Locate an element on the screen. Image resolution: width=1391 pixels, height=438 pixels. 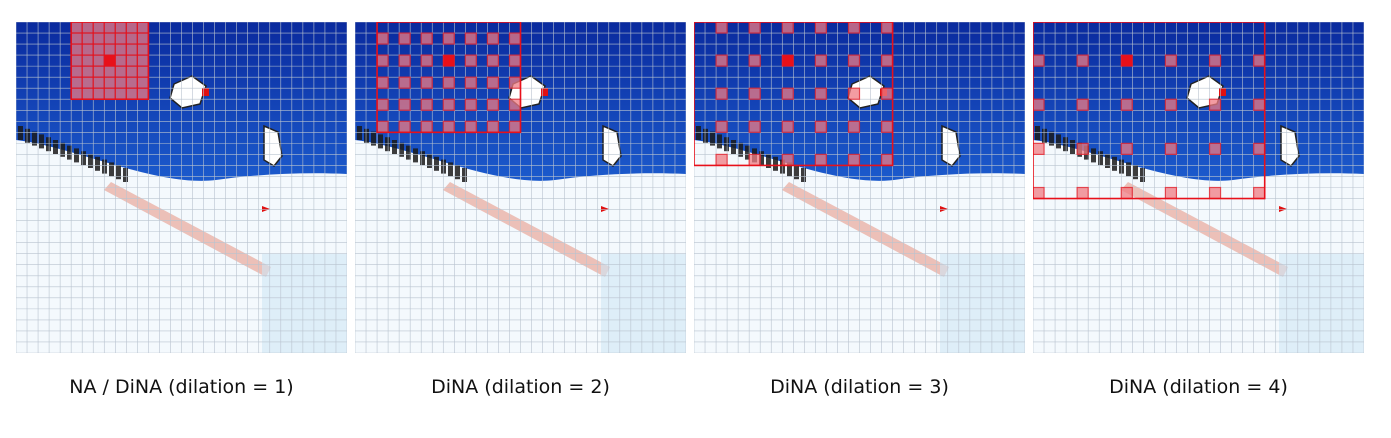
snowboarder-jacket is located at coordinates (1222, 92).